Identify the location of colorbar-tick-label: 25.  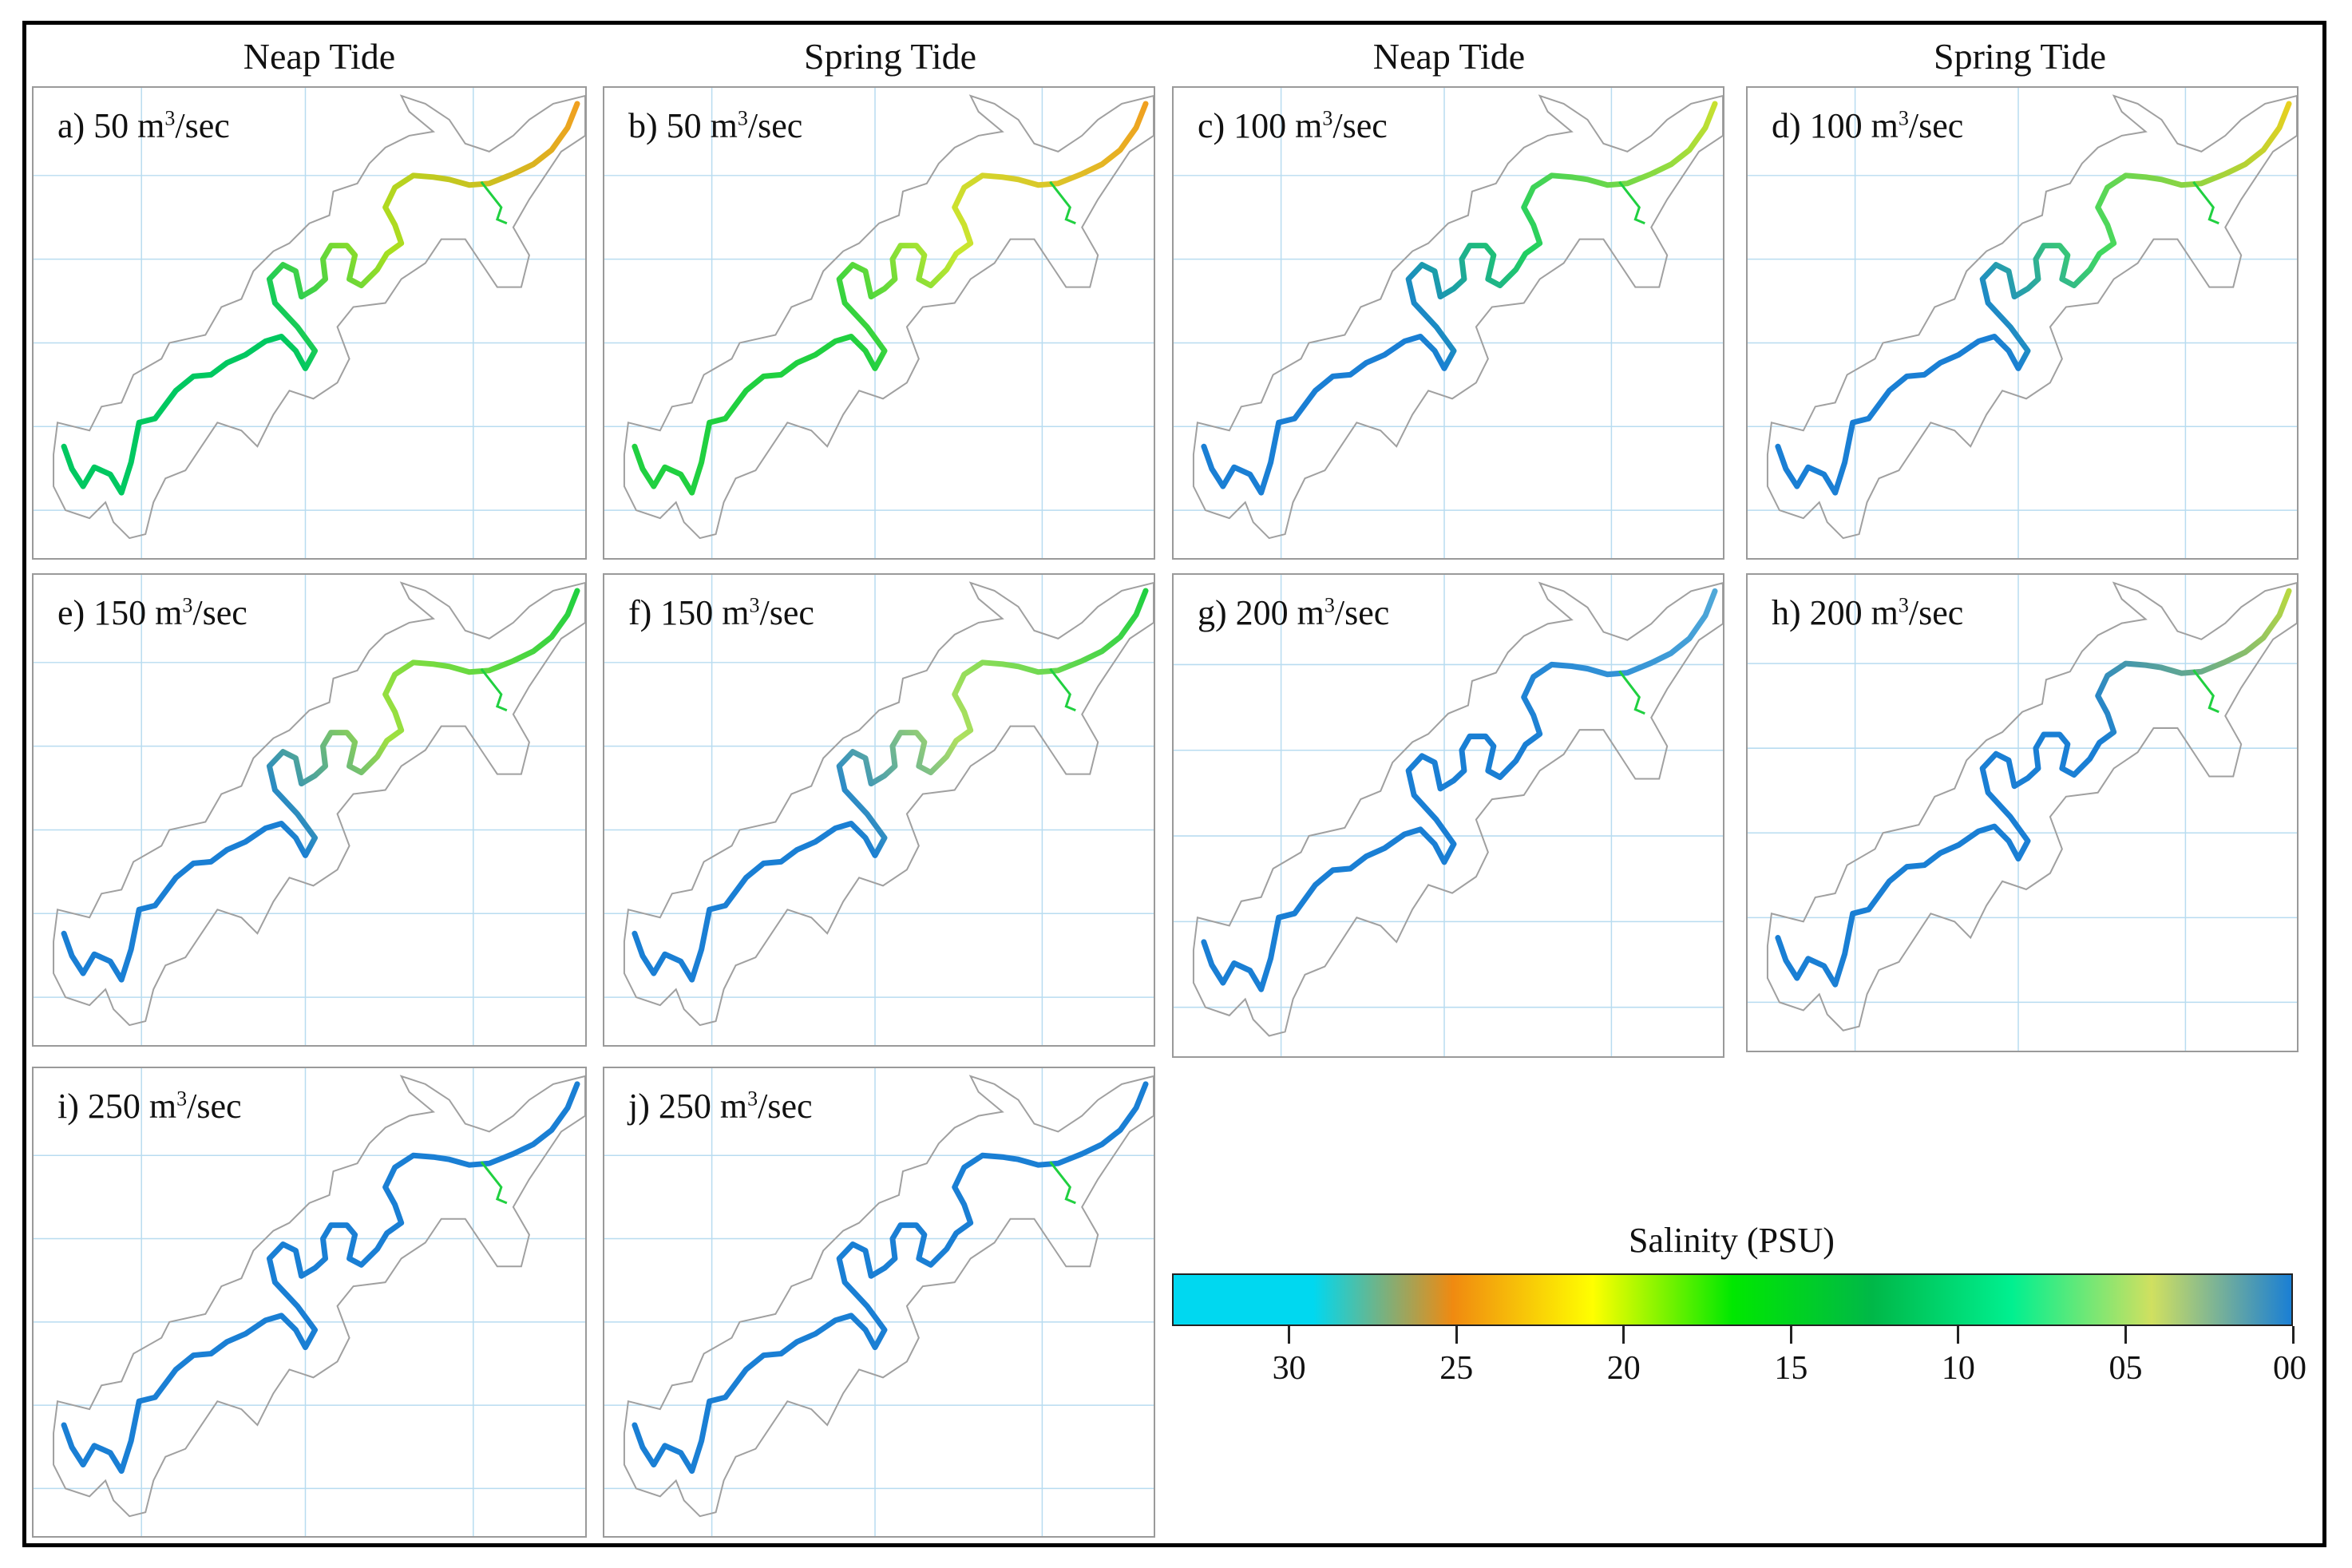
(1456, 1369).